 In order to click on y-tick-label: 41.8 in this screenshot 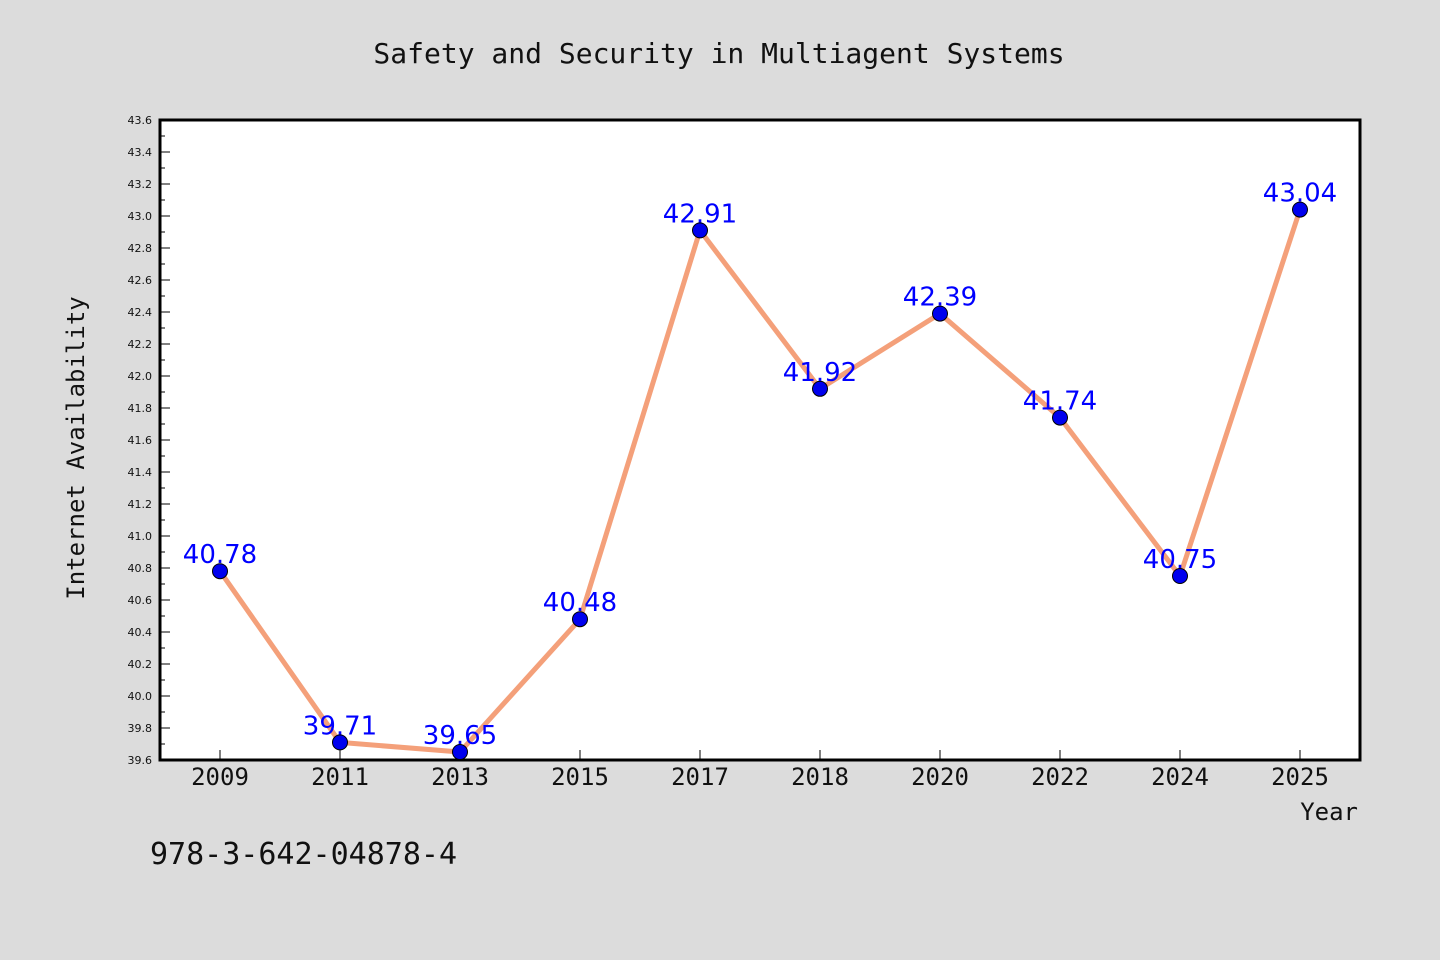, I will do `click(140, 408)`.